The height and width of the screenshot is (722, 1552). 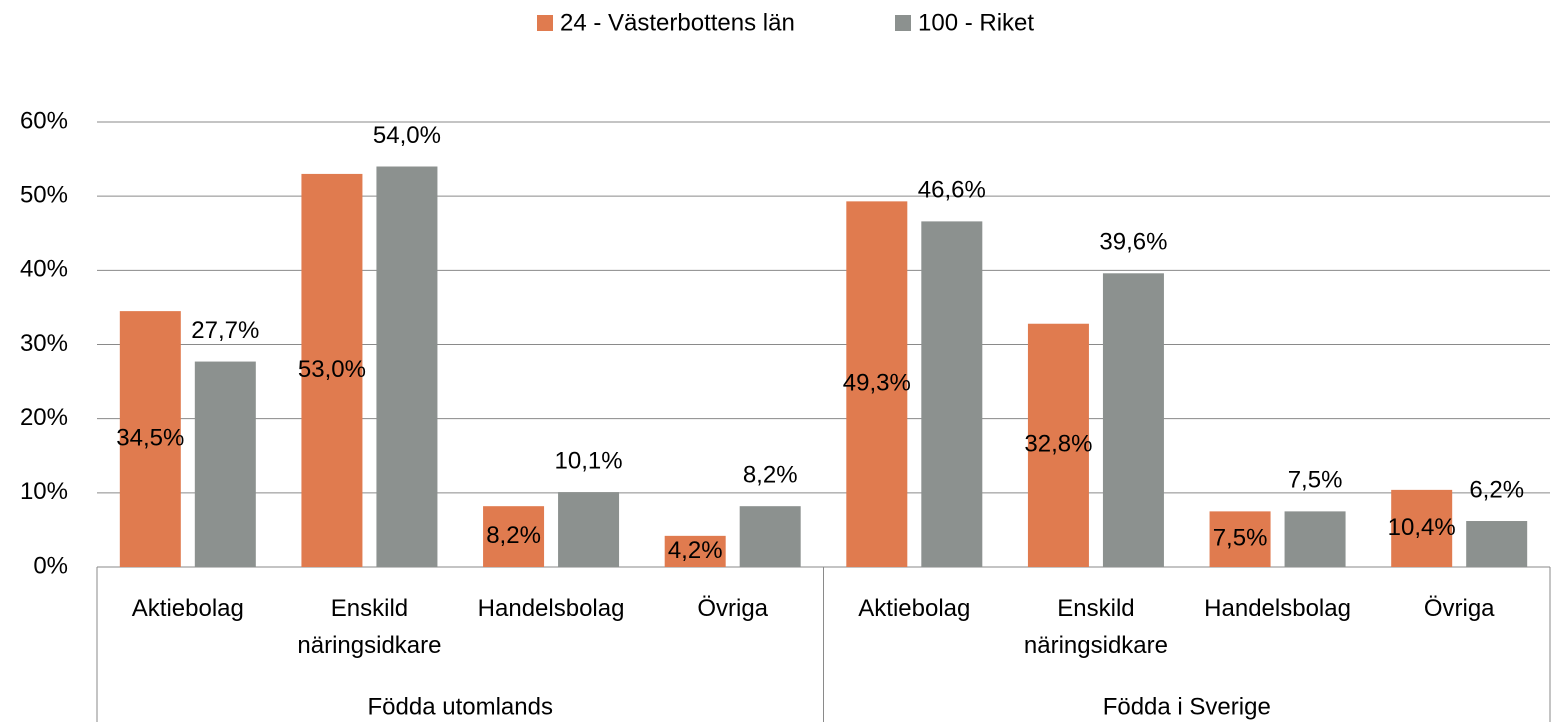 I want to click on value-label: 6,2%, so click(x=1496, y=489).